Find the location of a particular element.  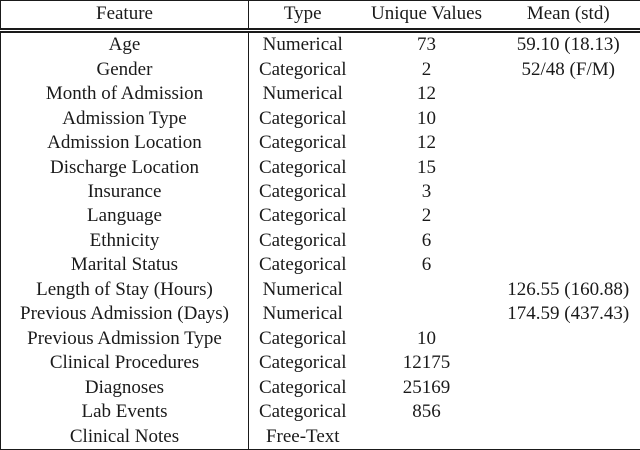

table-row: Insurance Categorical 3 is located at coordinates (320, 192).